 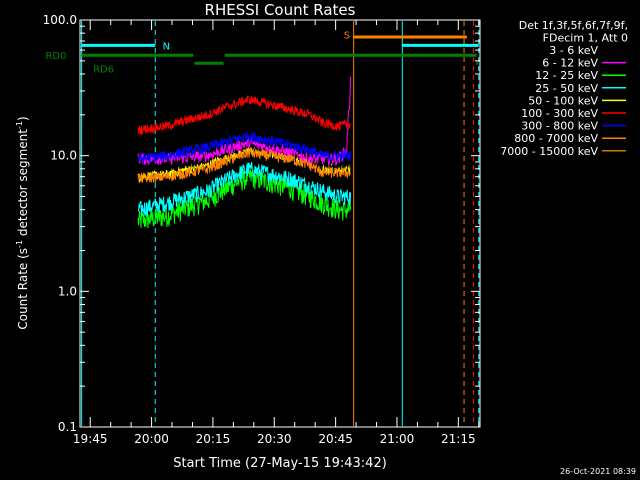 What do you see at coordinates (90, 439) in the screenshot?
I see `x-tick-label: 19:45` at bounding box center [90, 439].